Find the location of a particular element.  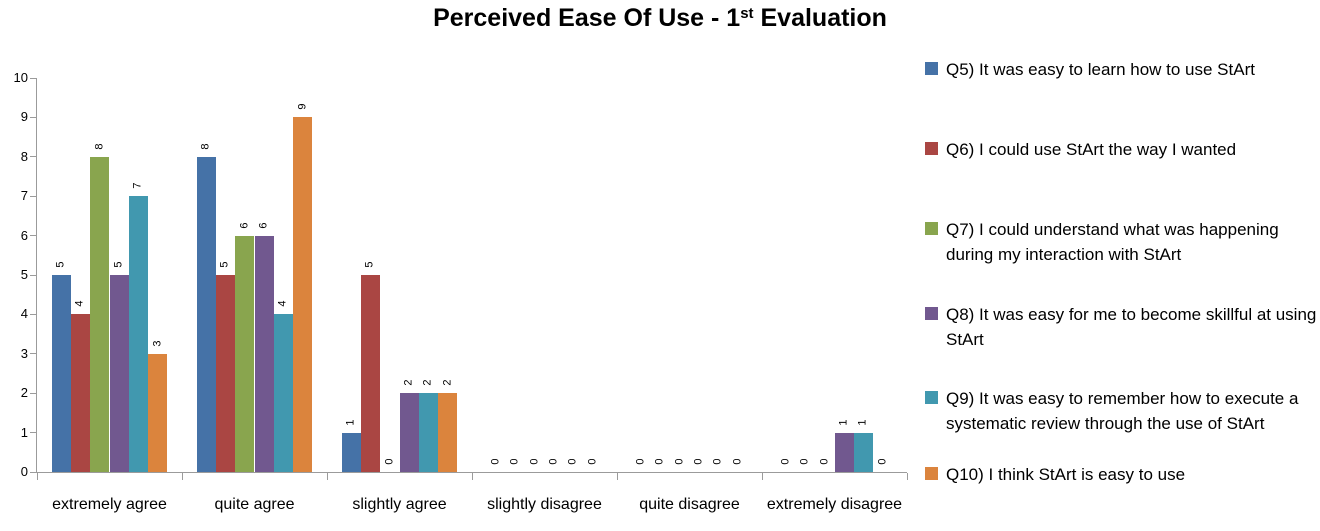

bar-value-label: 3 is located at coordinates (157, 344).